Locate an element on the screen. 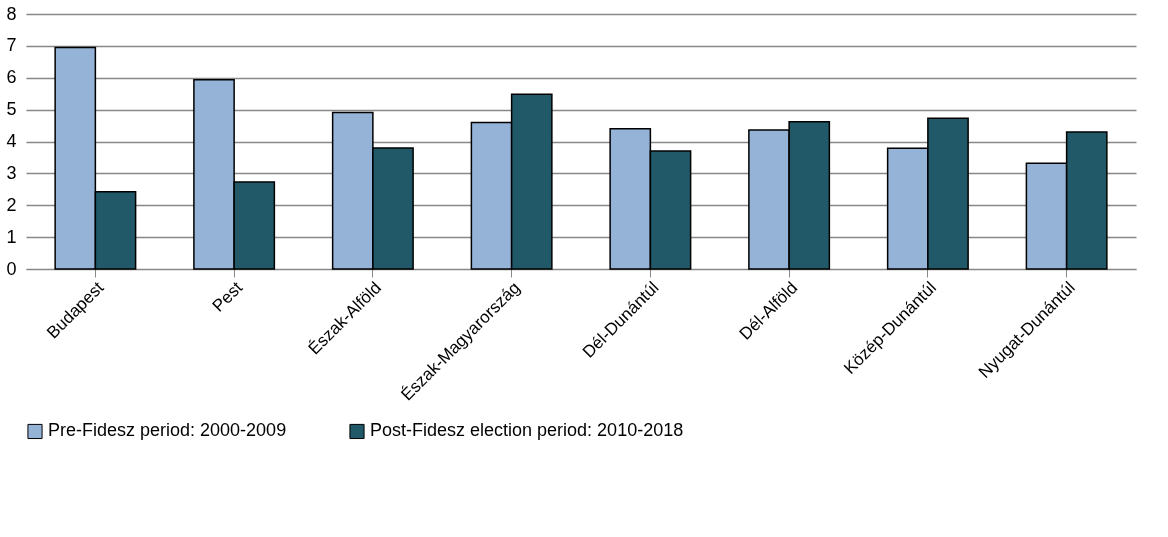 The height and width of the screenshot is (537, 1168). y-tick-label: 0 is located at coordinates (11, 268).